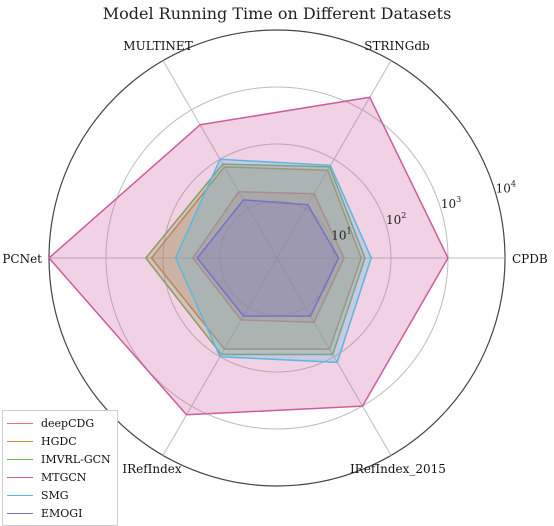 This screenshot has height=526, width=554. I want to click on series-imvrl-gcn, so click(255, 259).